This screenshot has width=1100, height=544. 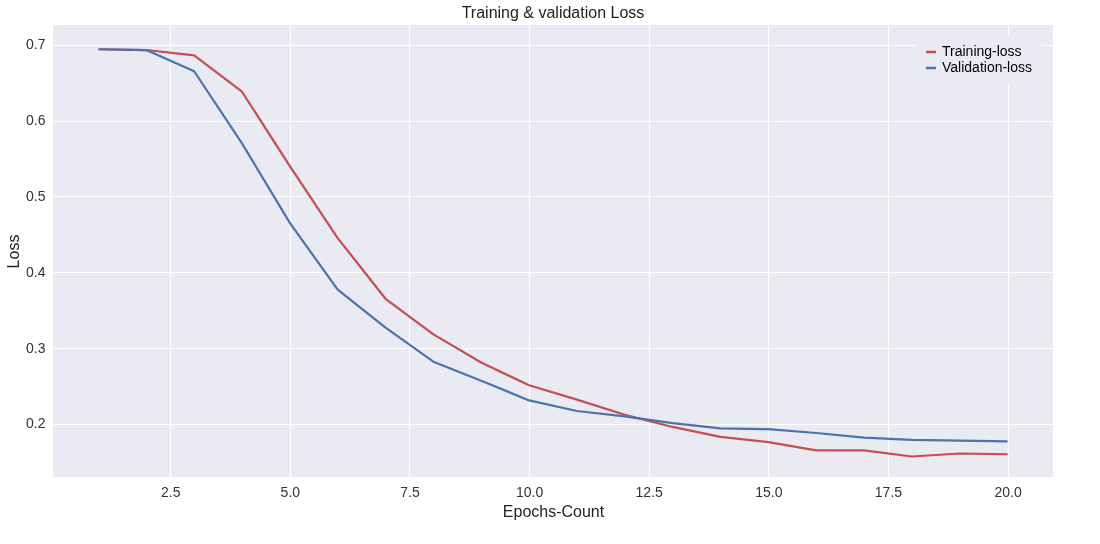 I want to click on x-axis-title: Epochs-Count, so click(x=553, y=511).